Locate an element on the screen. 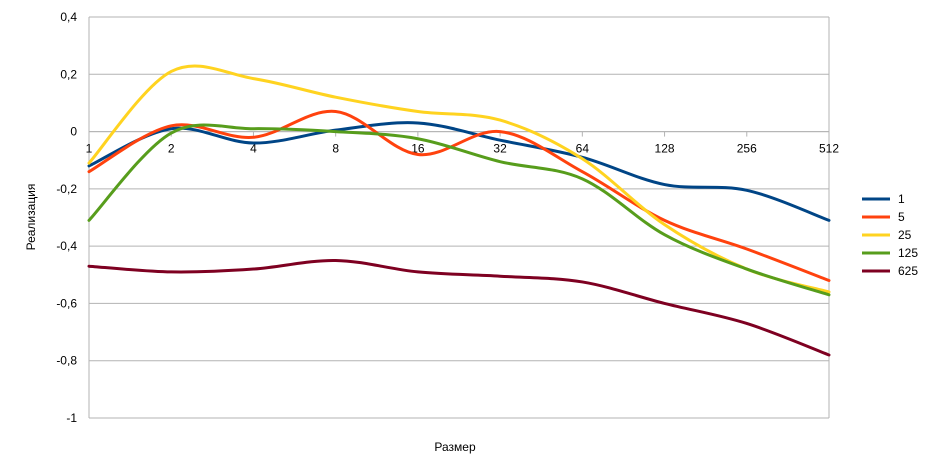 The height and width of the screenshot is (473, 930). x-tick-label: 4 is located at coordinates (253, 149).